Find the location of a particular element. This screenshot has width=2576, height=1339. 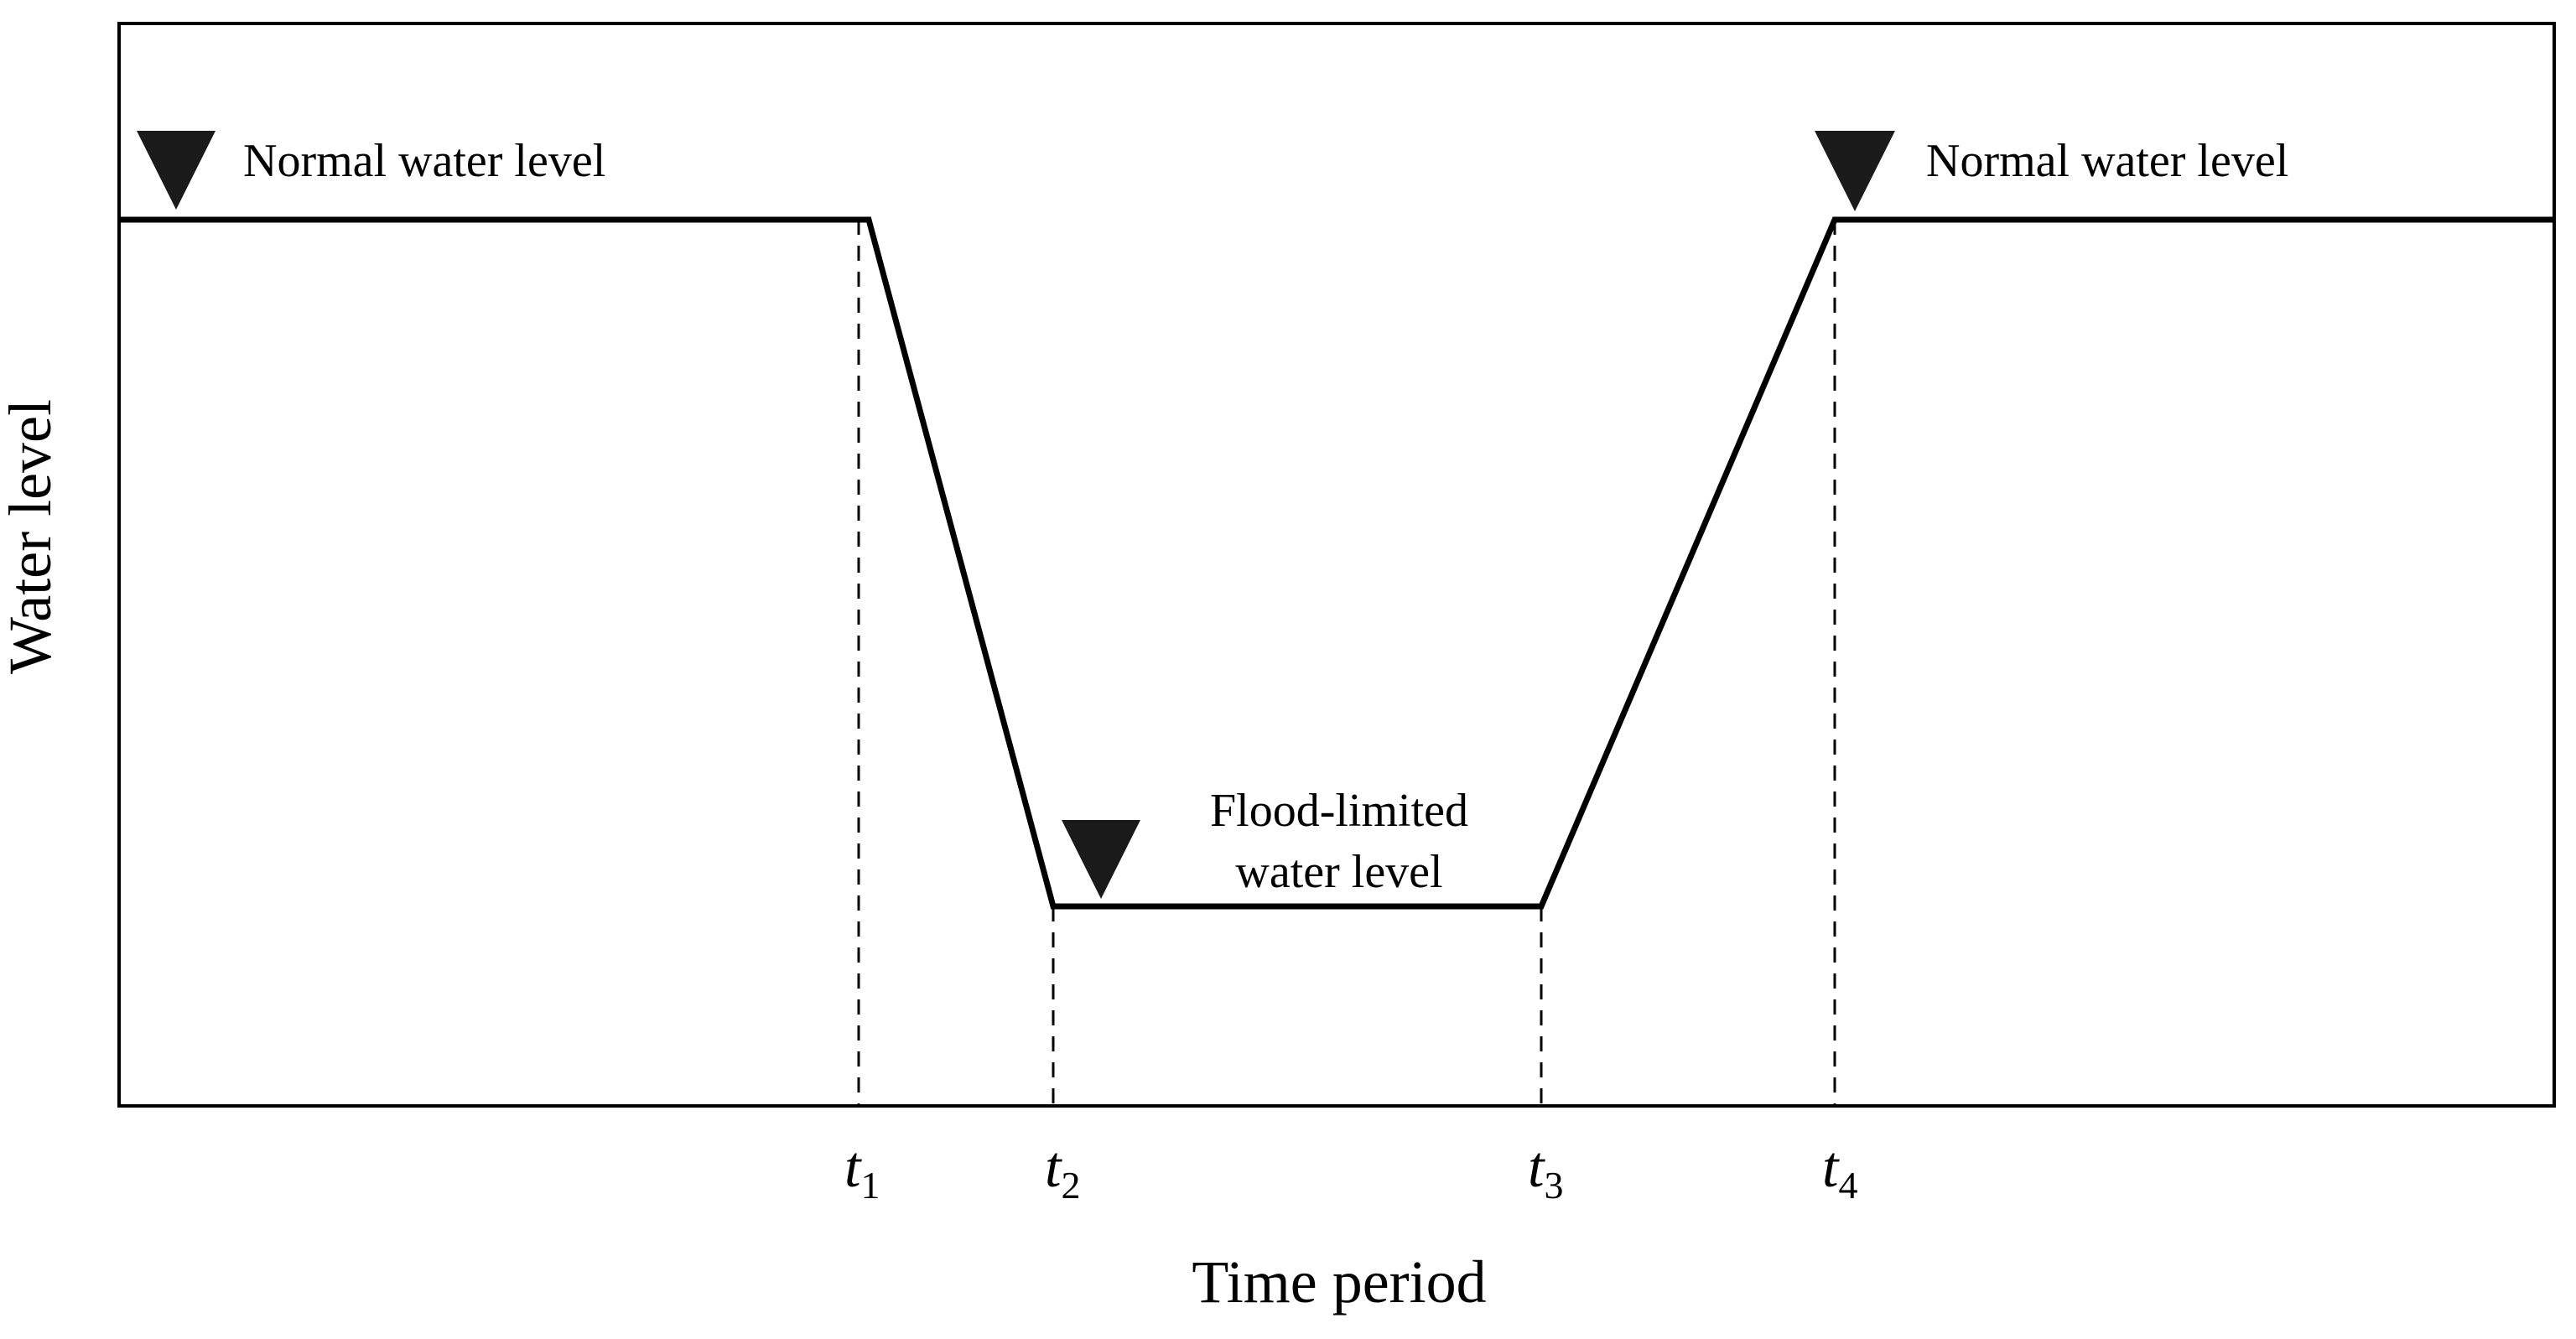

tick-label-t2: t2 is located at coordinates (1062, 1171).